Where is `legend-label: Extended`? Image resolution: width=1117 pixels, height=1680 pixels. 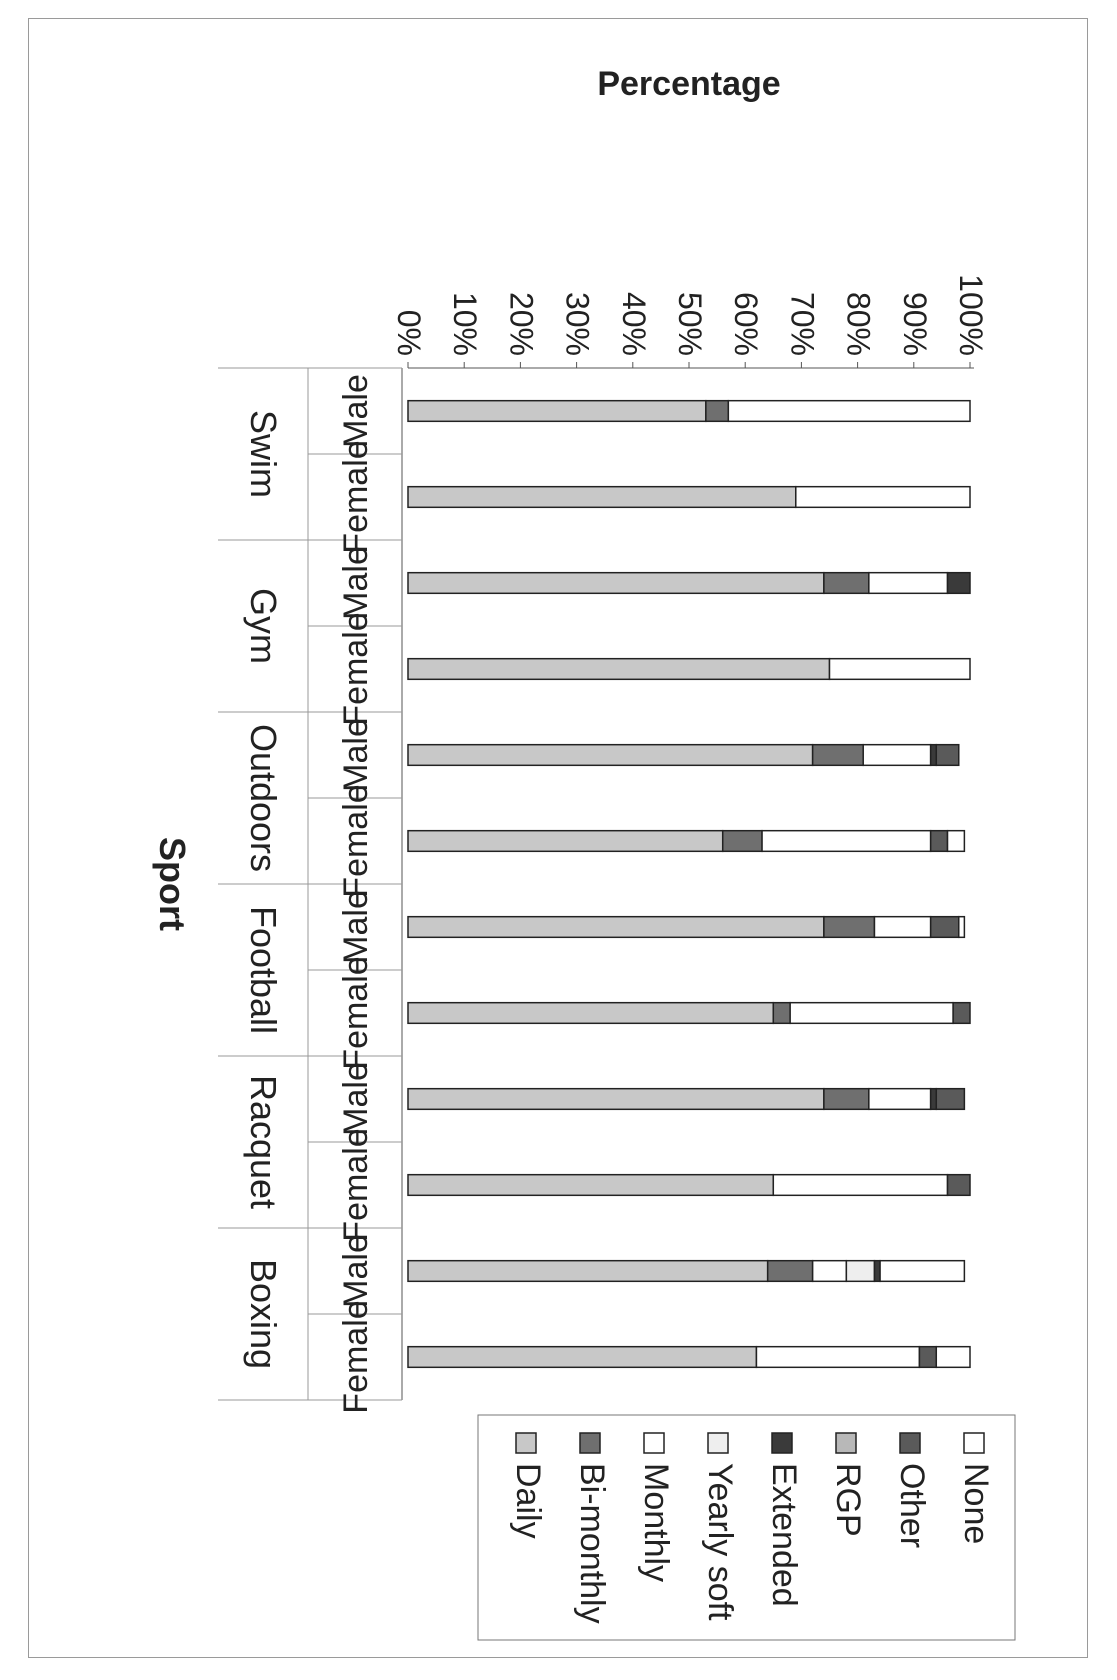
legend-label: Extended is located at coordinates (784, 1535).